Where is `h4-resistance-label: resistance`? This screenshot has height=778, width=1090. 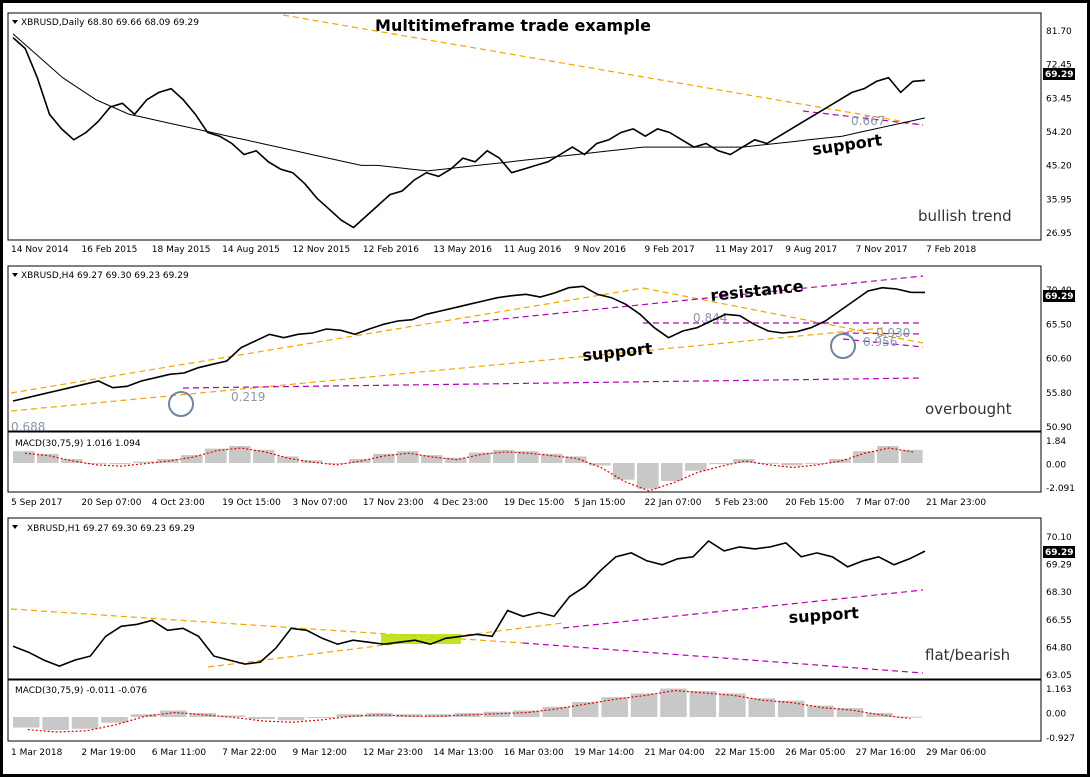 h4-resistance-label: resistance is located at coordinates (756, 290).